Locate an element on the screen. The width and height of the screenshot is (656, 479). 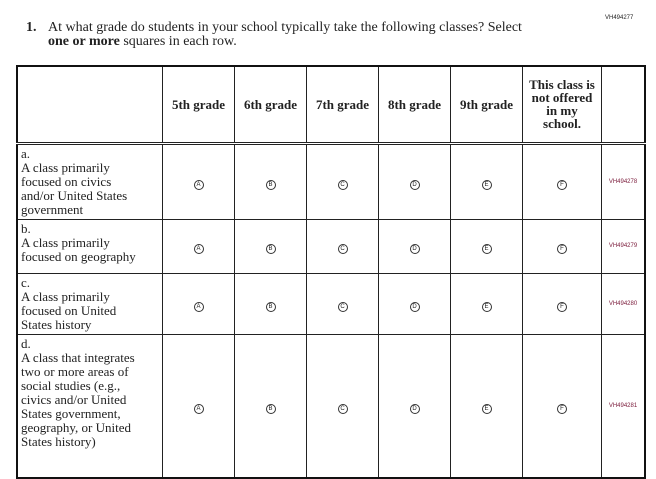
column-header: 5th grade is located at coordinates (198, 105).